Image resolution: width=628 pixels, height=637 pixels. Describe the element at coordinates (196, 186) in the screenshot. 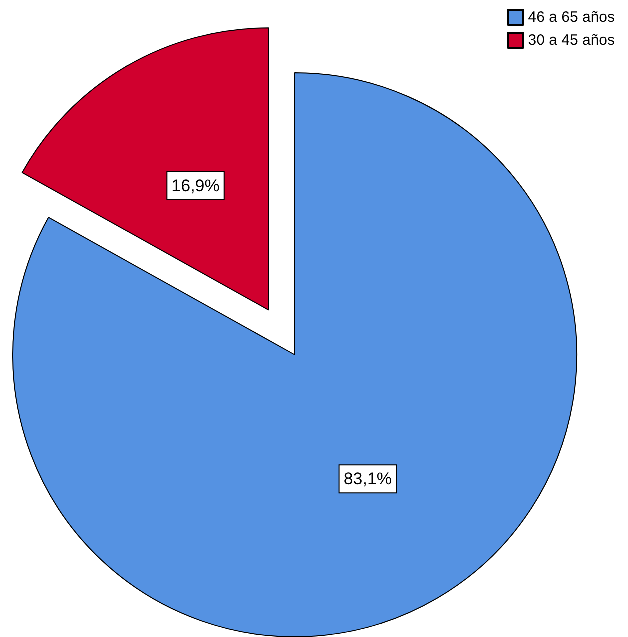

I see `data-label: 16,9%` at that location.